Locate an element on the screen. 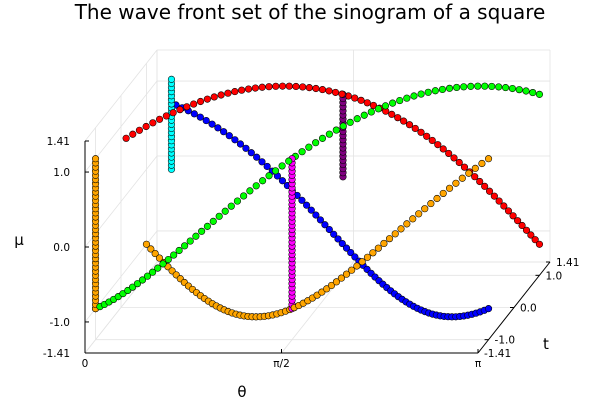 Image resolution: width=600 pixels, height=400 pixels. theta-tick-label: 0 is located at coordinates (85, 364).